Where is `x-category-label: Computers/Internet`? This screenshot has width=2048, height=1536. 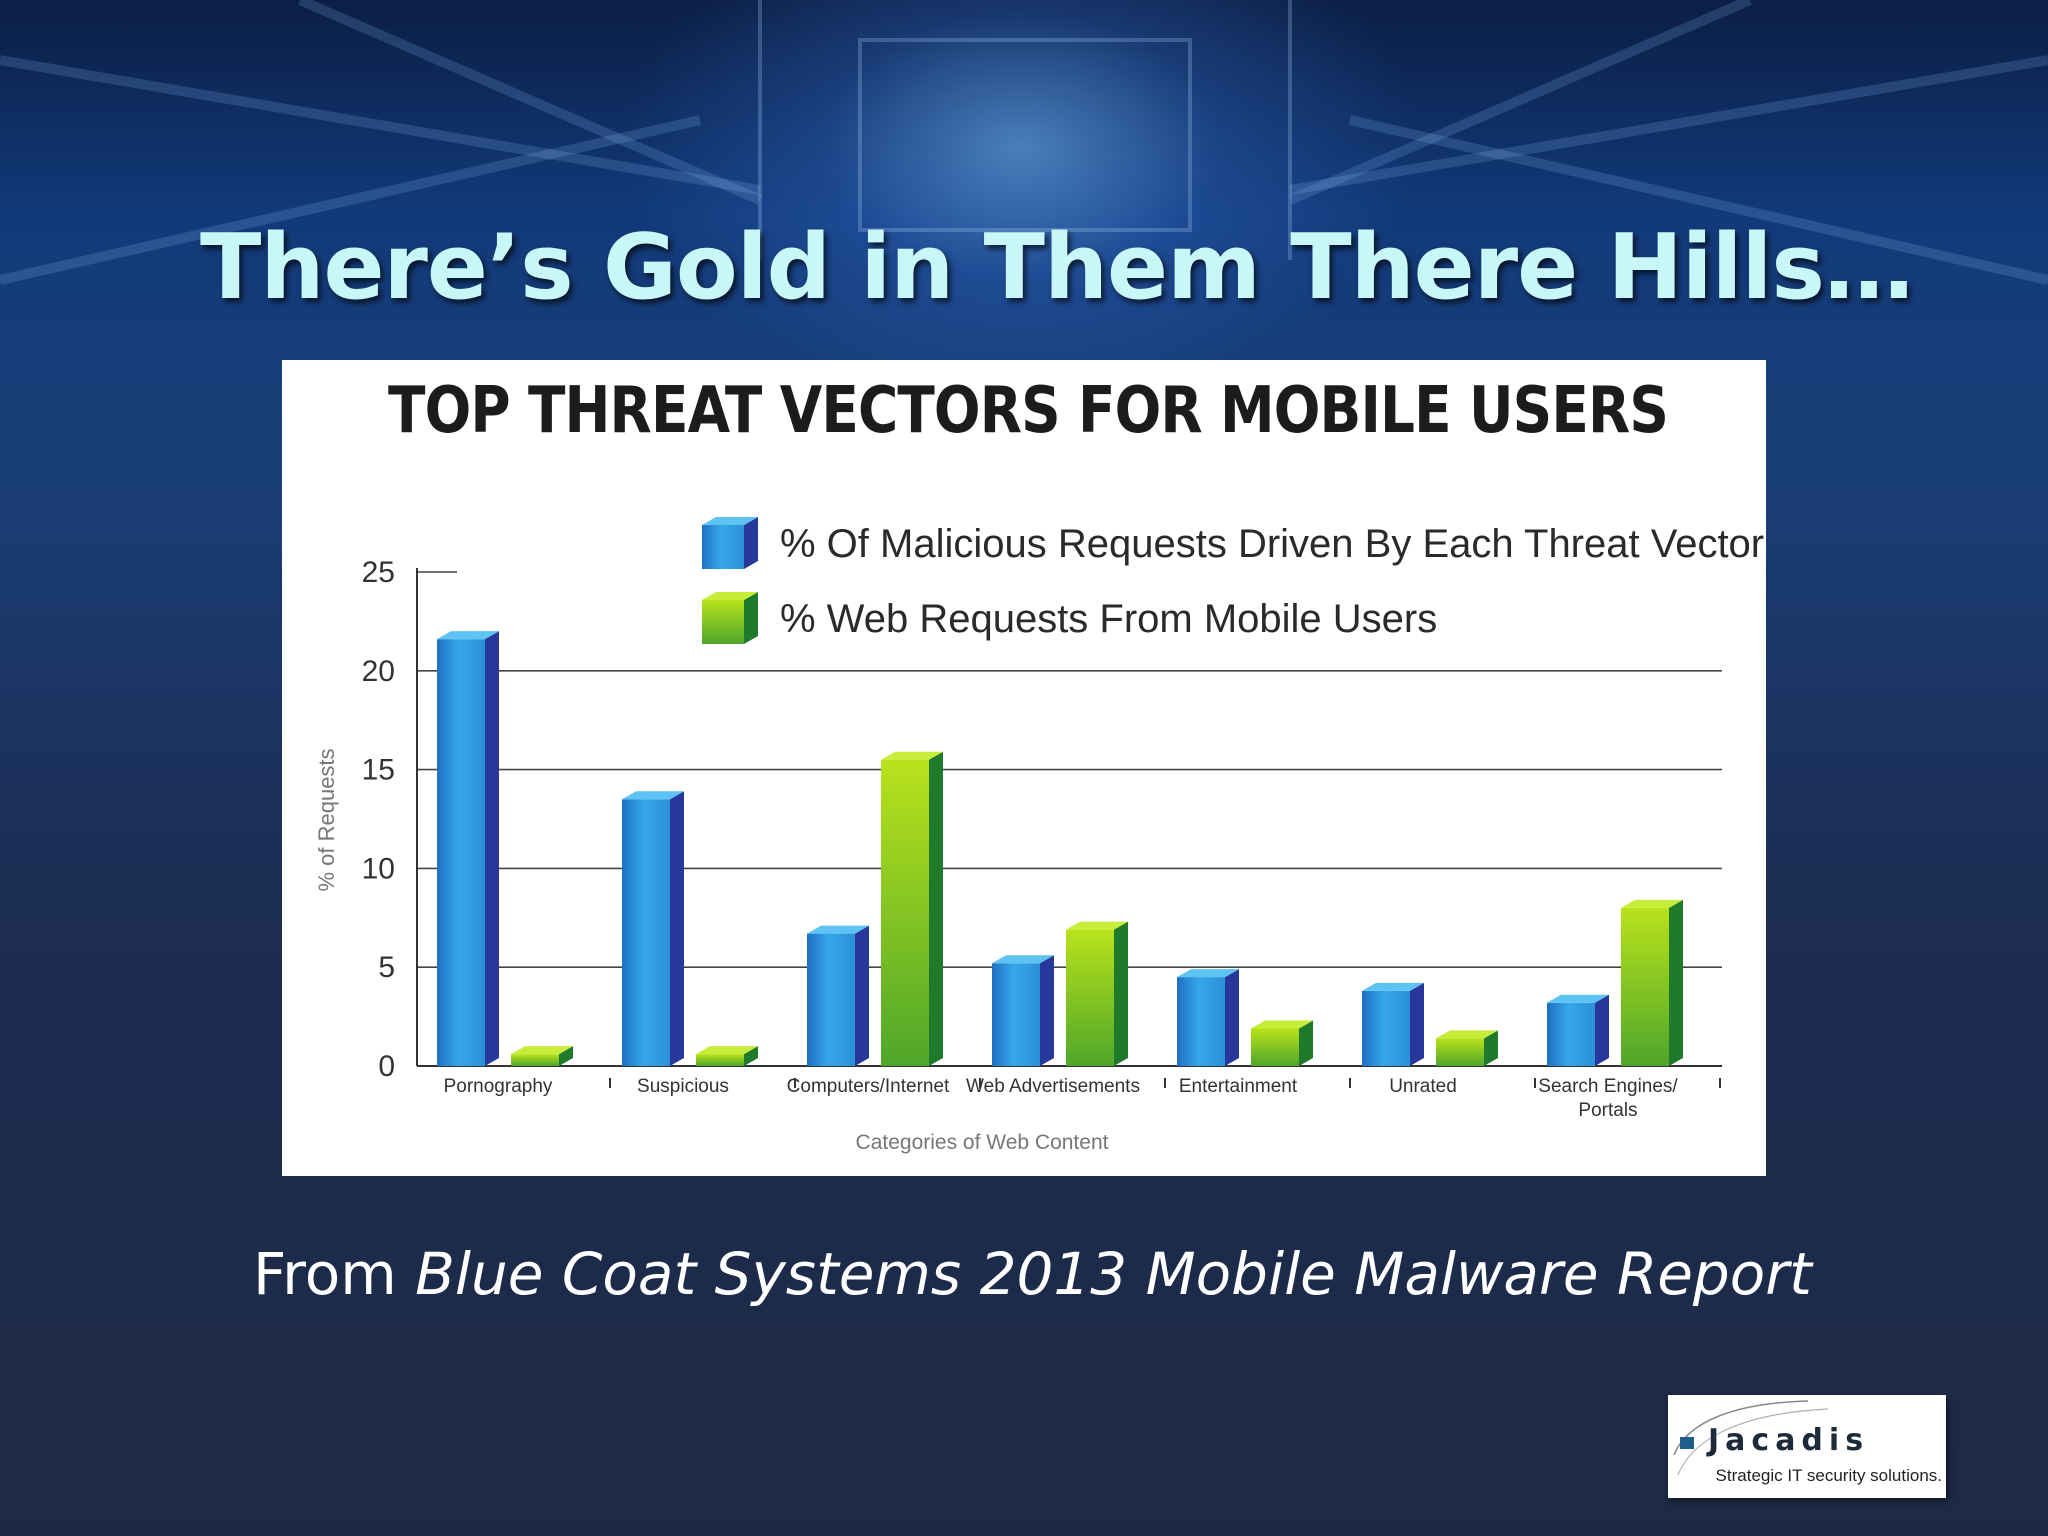 x-category-label: Computers/Internet is located at coordinates (868, 1086).